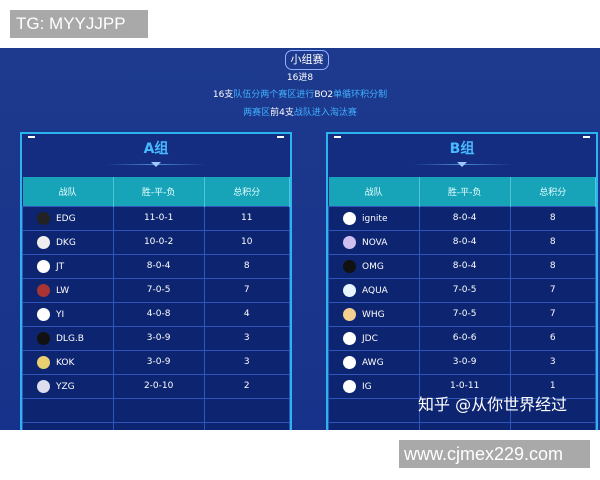  Describe the element at coordinates (247, 386) in the screenshot. I see `points-cell: 2` at that location.